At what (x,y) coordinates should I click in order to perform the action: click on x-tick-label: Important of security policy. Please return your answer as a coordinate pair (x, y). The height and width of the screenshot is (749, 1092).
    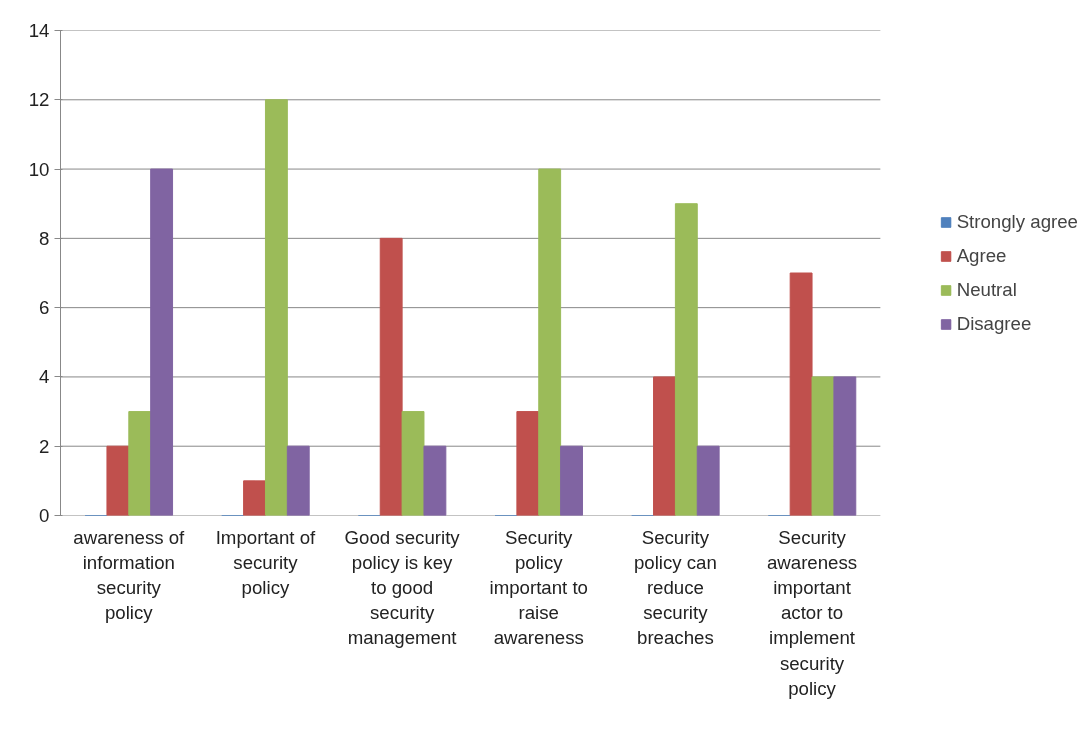
    Looking at the image, I should click on (266, 562).